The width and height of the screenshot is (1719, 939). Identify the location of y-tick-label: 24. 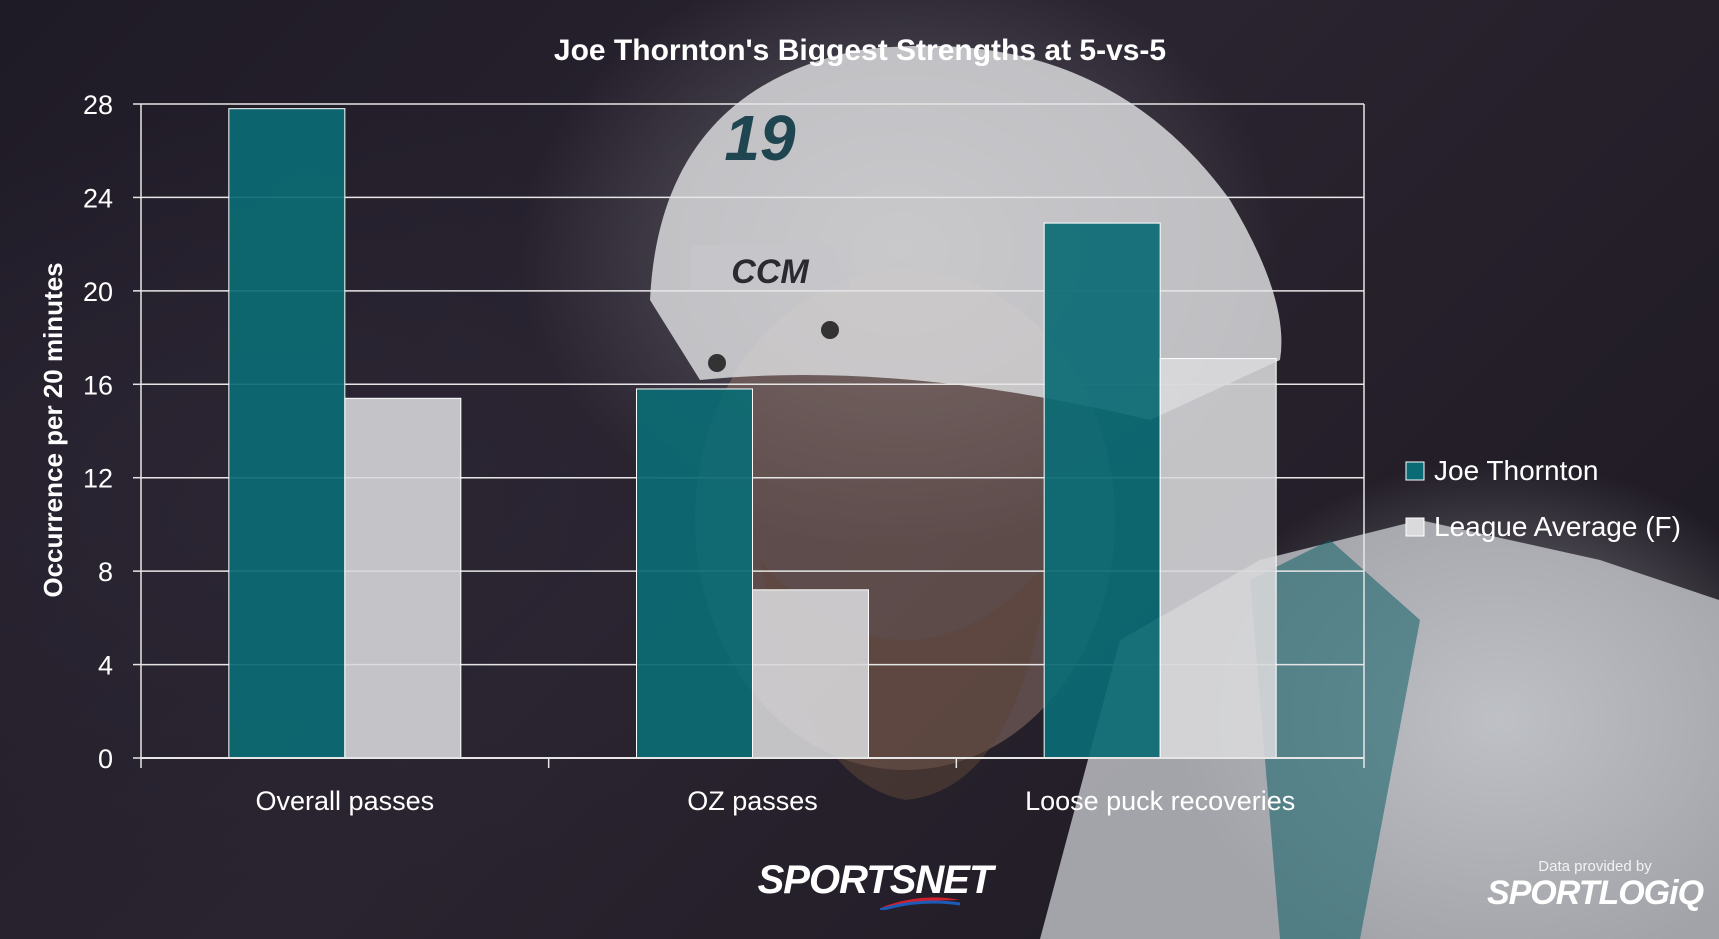
(98, 198).